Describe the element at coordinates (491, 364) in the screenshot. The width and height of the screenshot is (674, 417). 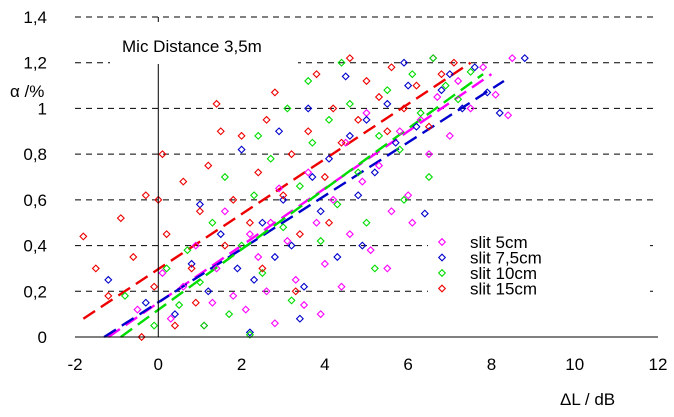
I see `x-tick-label: 8` at that location.